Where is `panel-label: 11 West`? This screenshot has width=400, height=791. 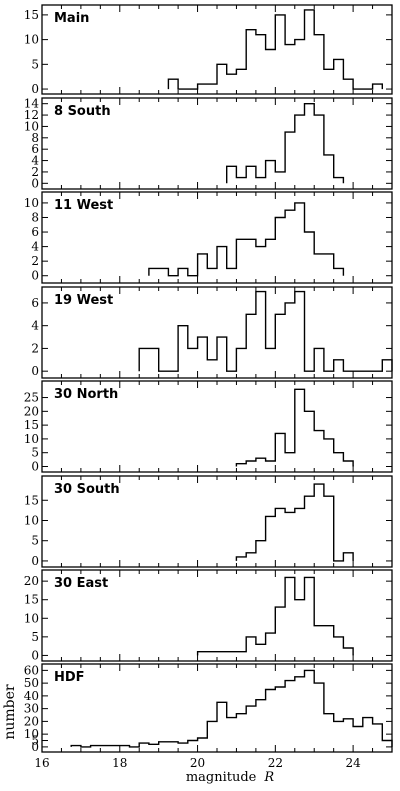 panel-label: 11 West is located at coordinates (83, 205).